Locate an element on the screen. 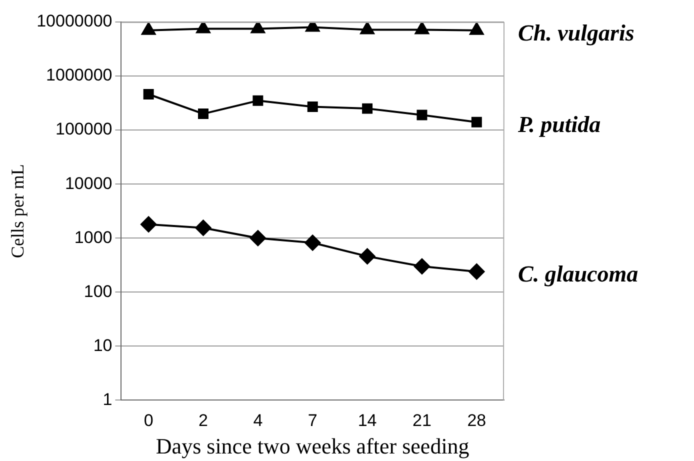 The image size is (694, 461). y-tick-label: 100 is located at coordinates (98, 291).